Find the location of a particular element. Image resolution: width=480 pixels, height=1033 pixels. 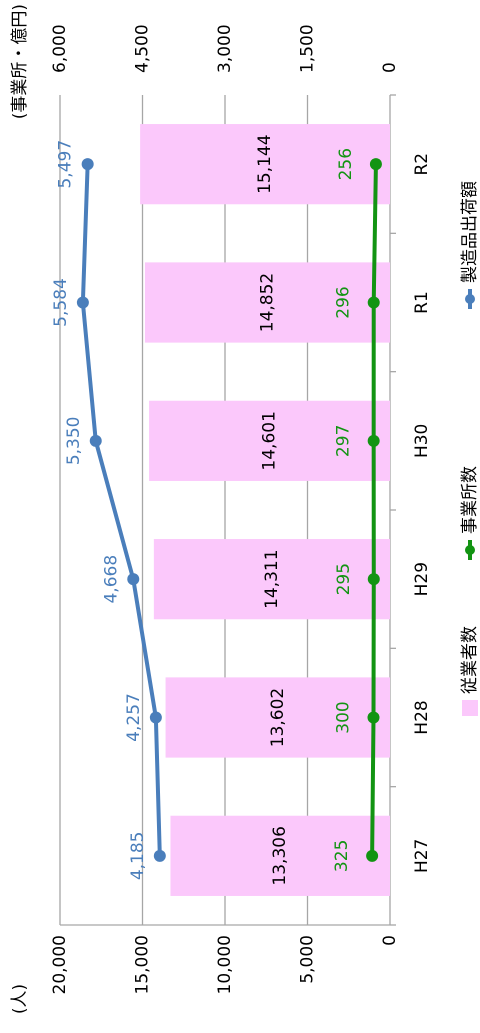

y2-tick-label: 6,000 is located at coordinates (60, 48).